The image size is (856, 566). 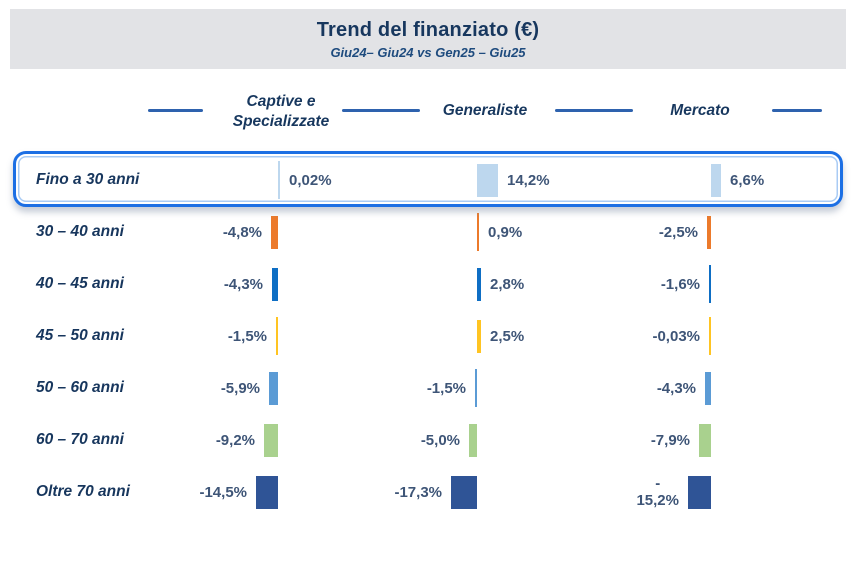 I want to click on bar-cell: 0,9%, so click(x=499, y=232).